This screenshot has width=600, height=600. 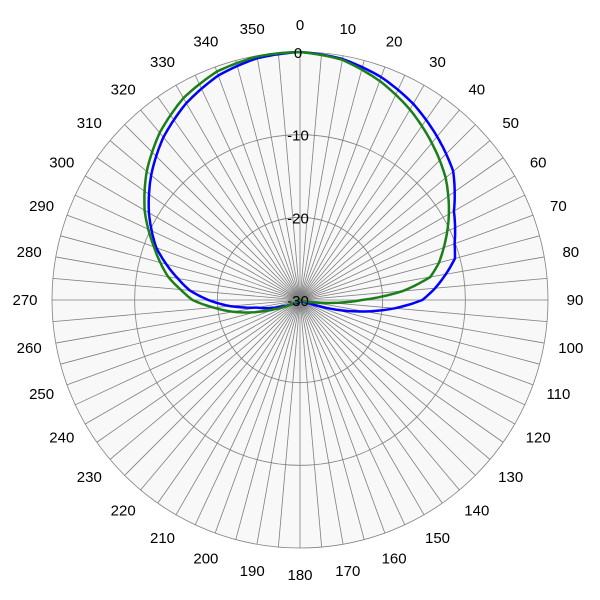 I want to click on angle-tick-label: 10, so click(x=347, y=29).